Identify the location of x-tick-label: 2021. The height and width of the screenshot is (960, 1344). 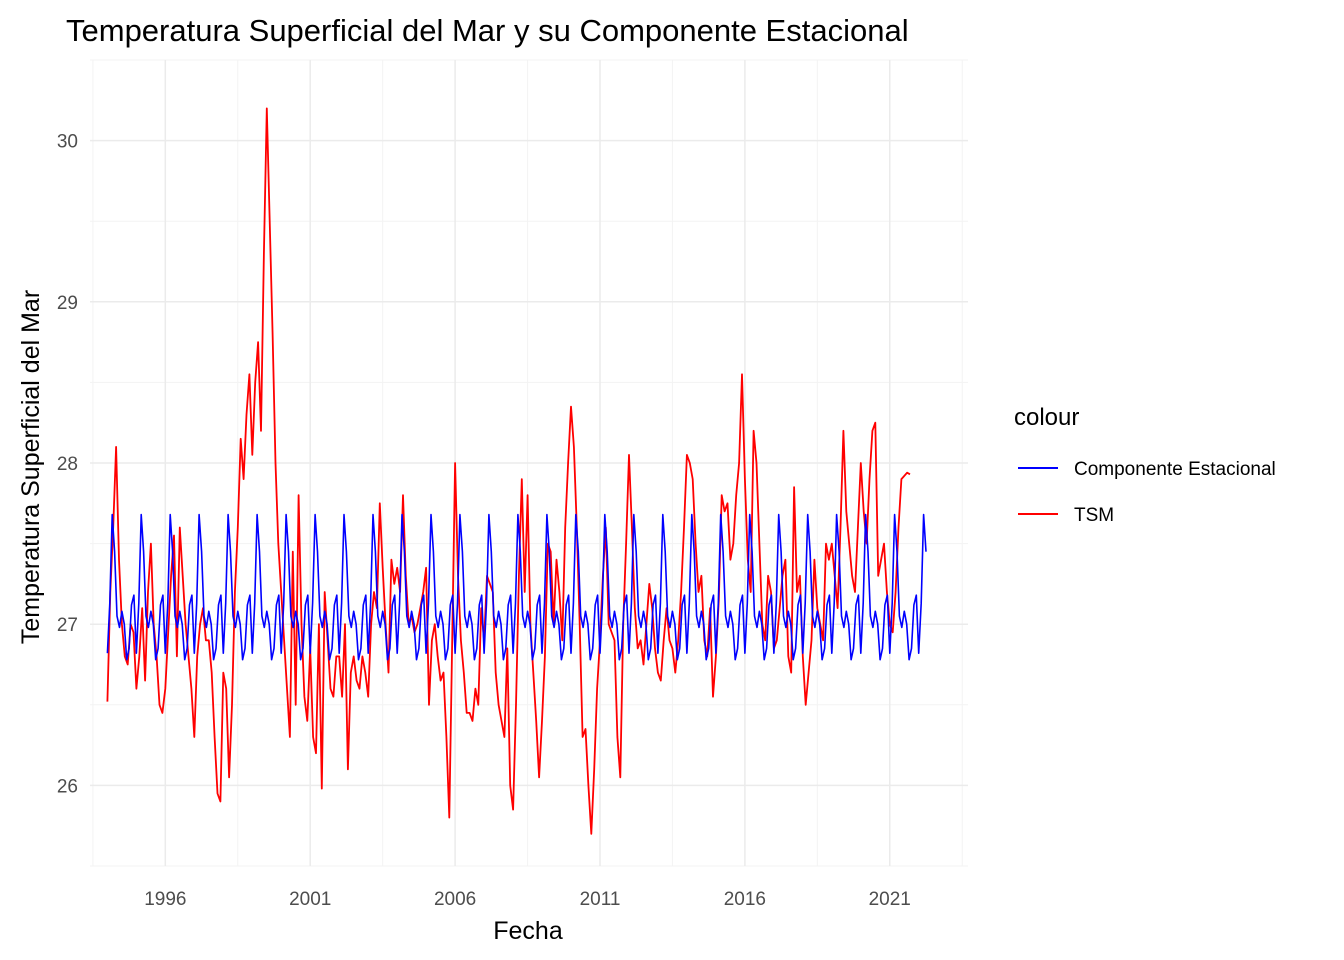
(890, 899).